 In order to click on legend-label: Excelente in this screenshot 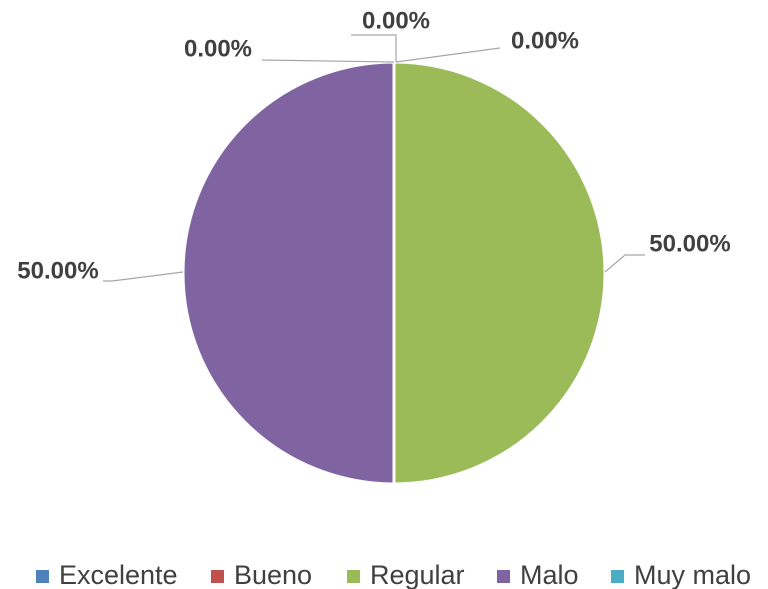, I will do `click(118, 574)`.